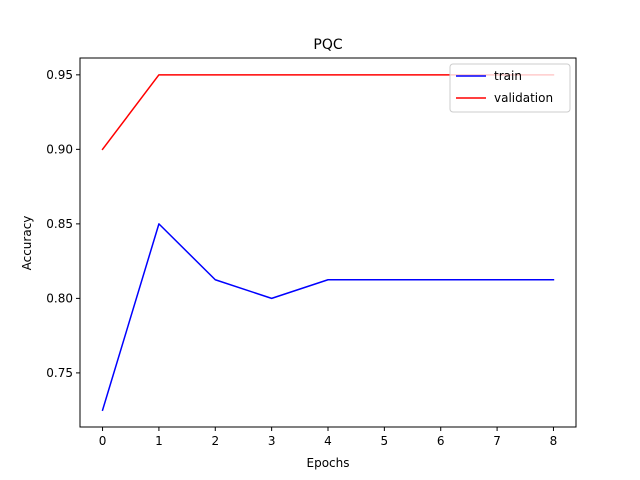 The height and width of the screenshot is (480, 640). Describe the element at coordinates (159, 441) in the screenshot. I see `x-tick-label: 1` at that location.